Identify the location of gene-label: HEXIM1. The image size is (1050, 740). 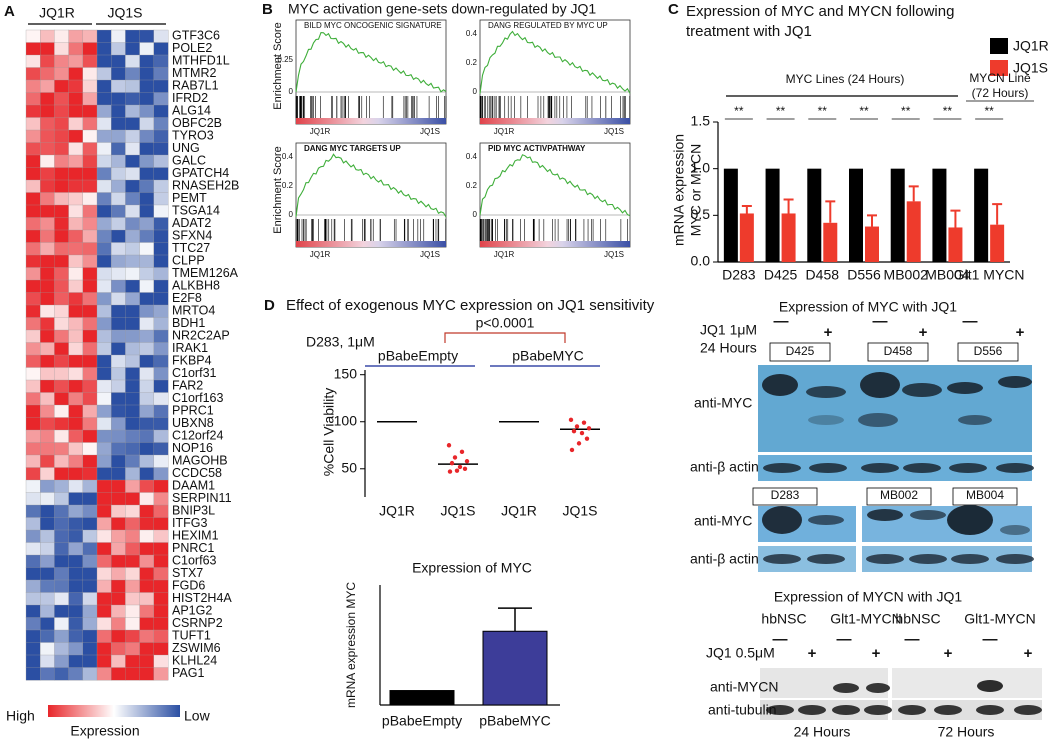
(195, 536).